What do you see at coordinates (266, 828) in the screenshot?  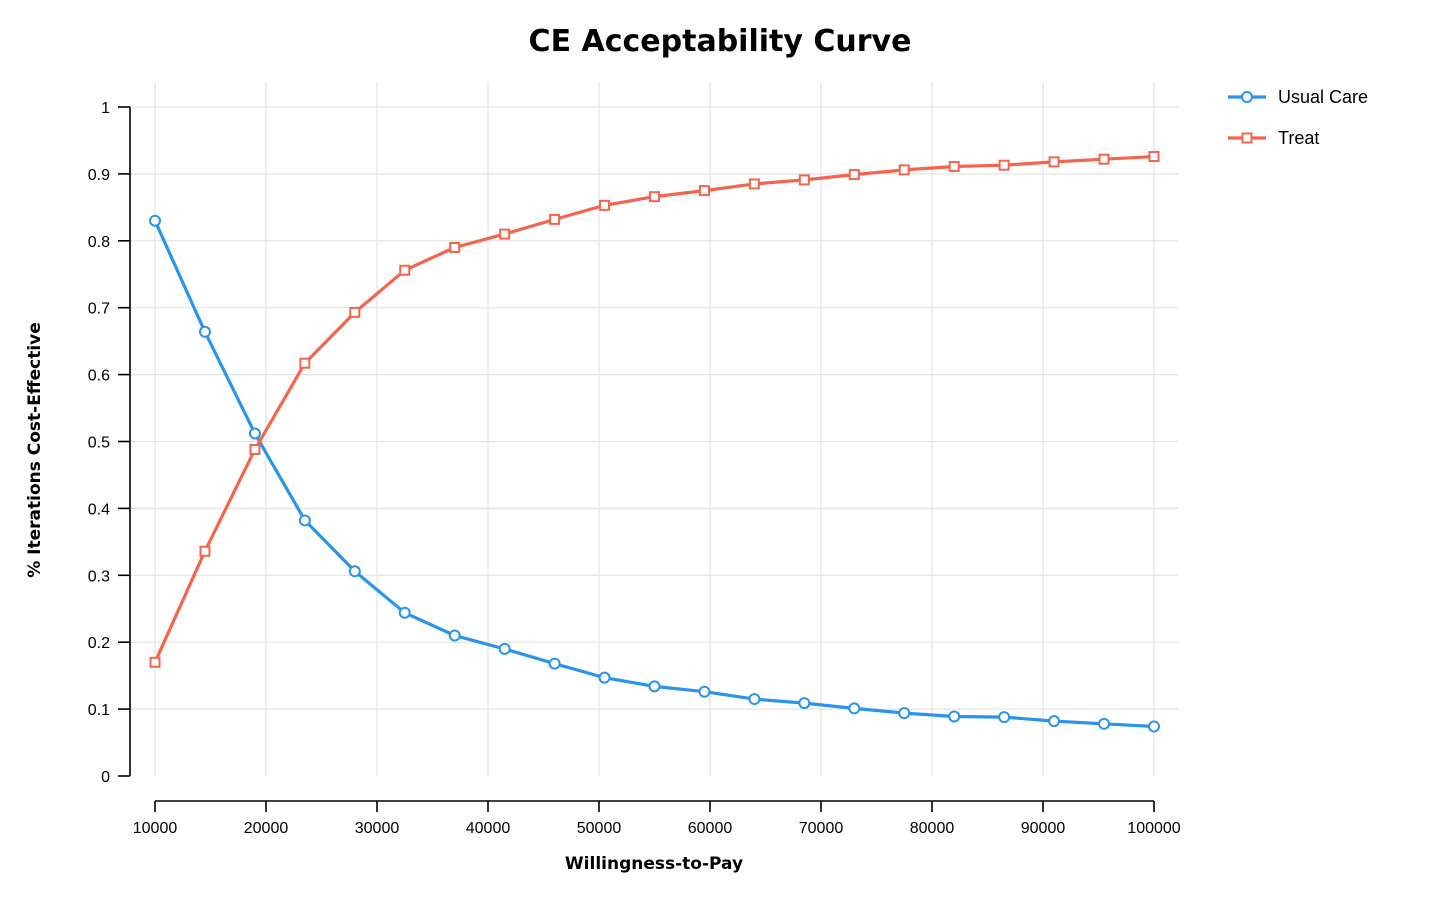 I see `x-tick-label: 20000` at bounding box center [266, 828].